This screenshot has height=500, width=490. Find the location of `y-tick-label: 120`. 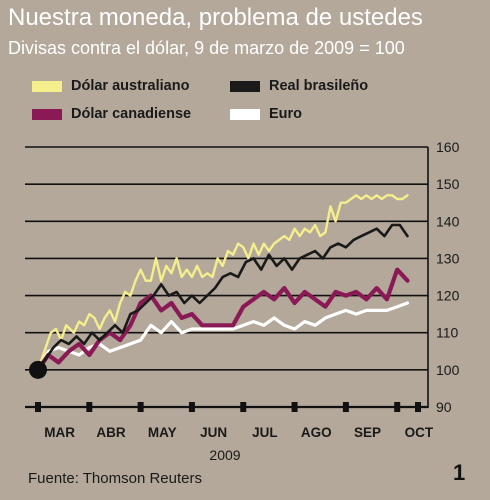

y-tick-label: 120 is located at coordinates (448, 296).